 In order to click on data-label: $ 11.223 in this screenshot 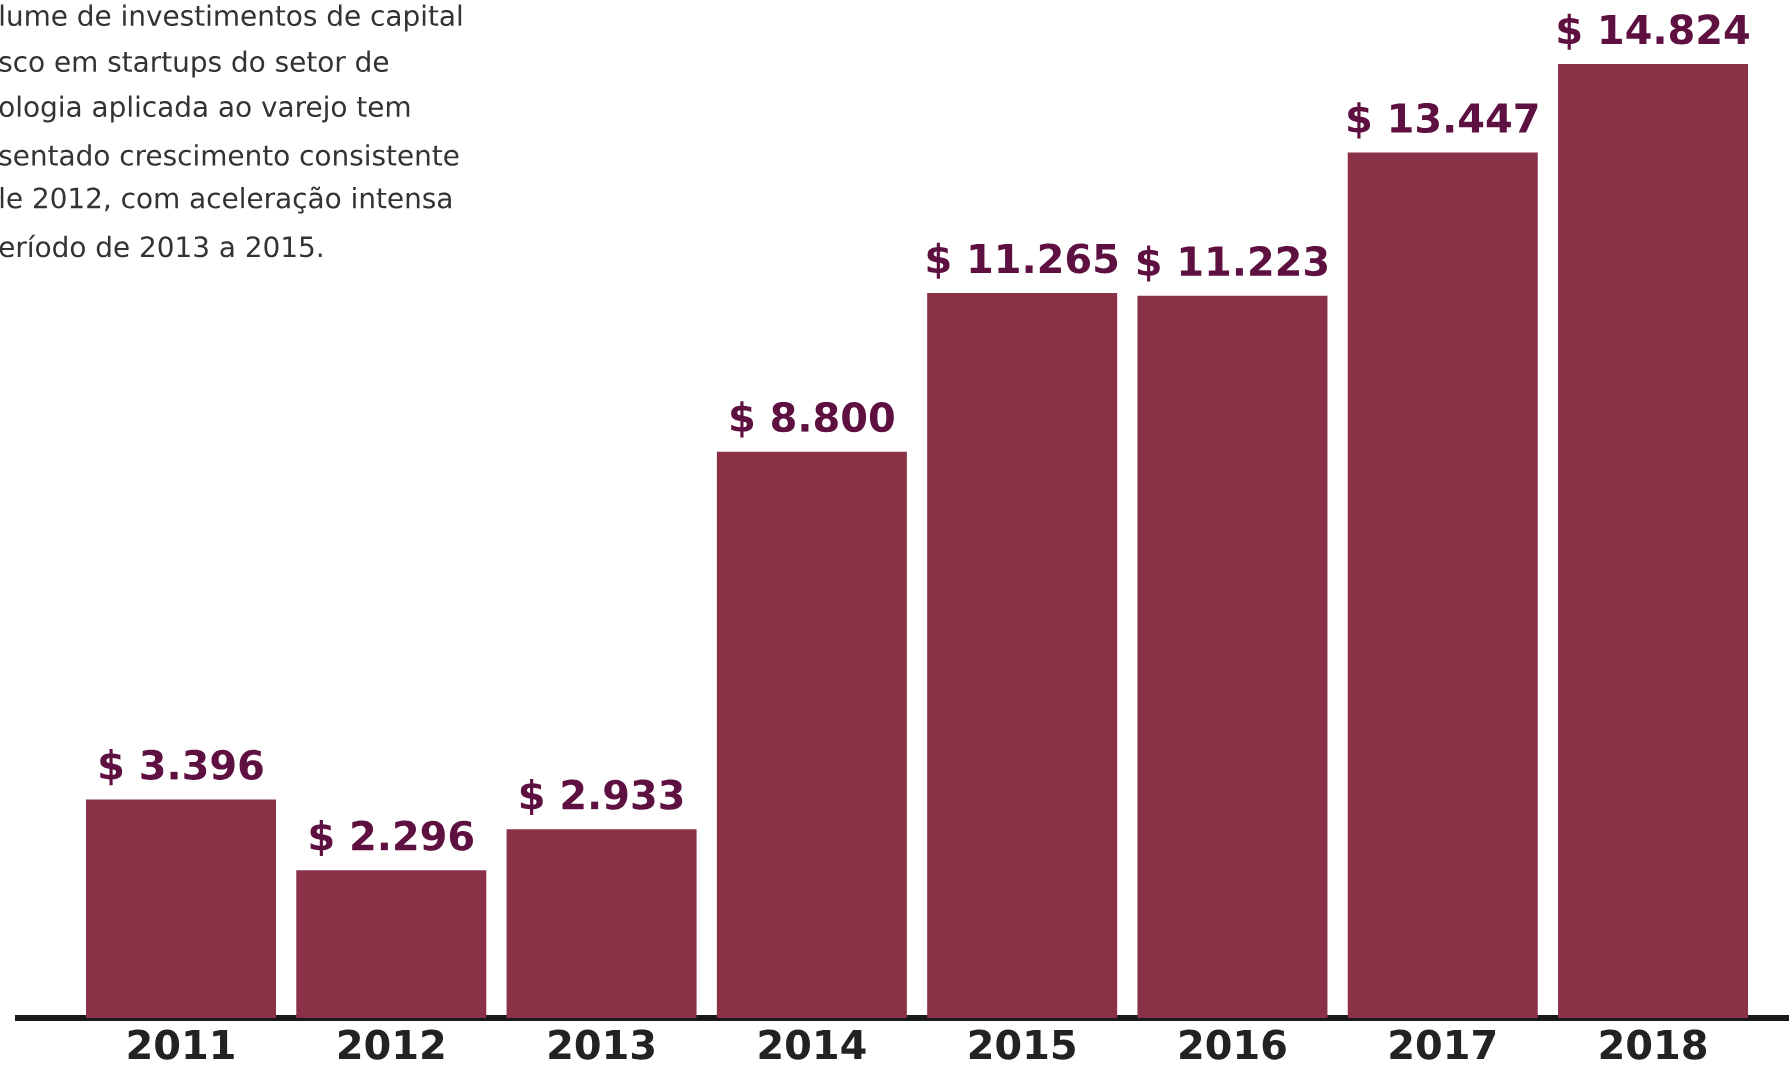, I will do `click(1232, 263)`.